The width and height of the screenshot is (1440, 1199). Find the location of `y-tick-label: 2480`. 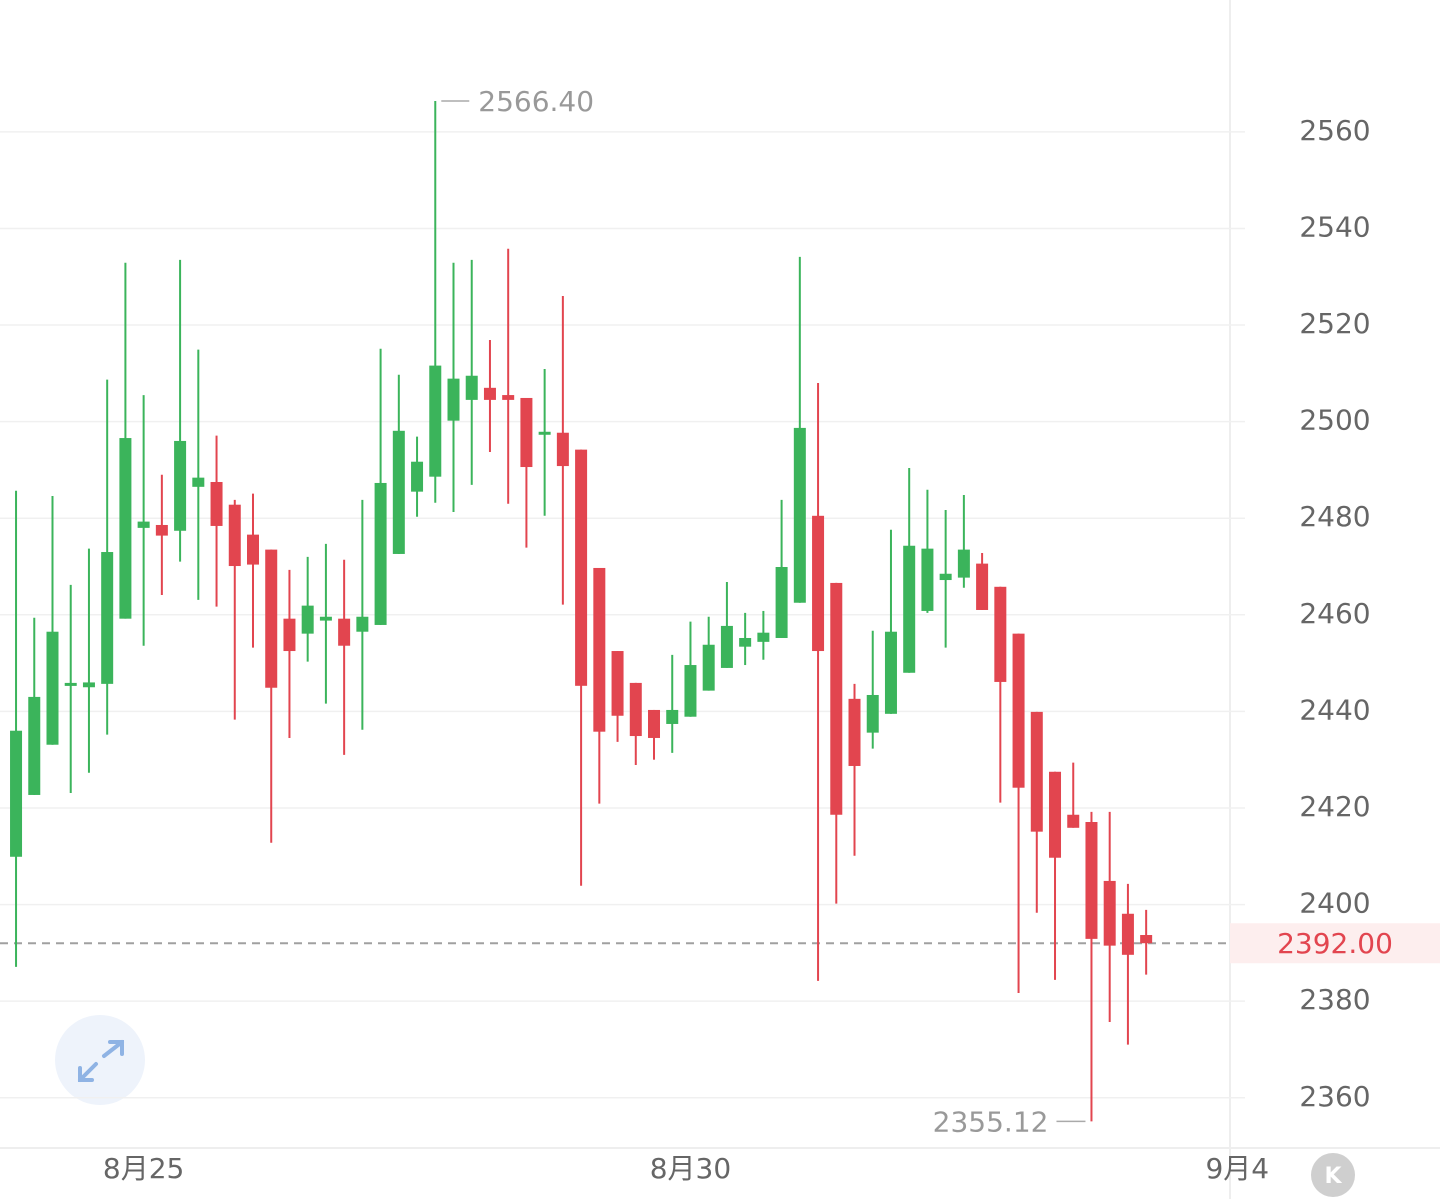

y-tick-label: 2480 is located at coordinates (1334, 516).